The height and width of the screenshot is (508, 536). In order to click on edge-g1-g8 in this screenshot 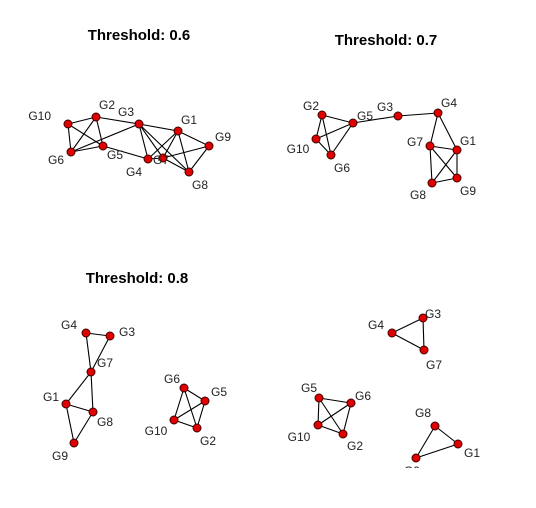, I will do `click(444, 166)`.